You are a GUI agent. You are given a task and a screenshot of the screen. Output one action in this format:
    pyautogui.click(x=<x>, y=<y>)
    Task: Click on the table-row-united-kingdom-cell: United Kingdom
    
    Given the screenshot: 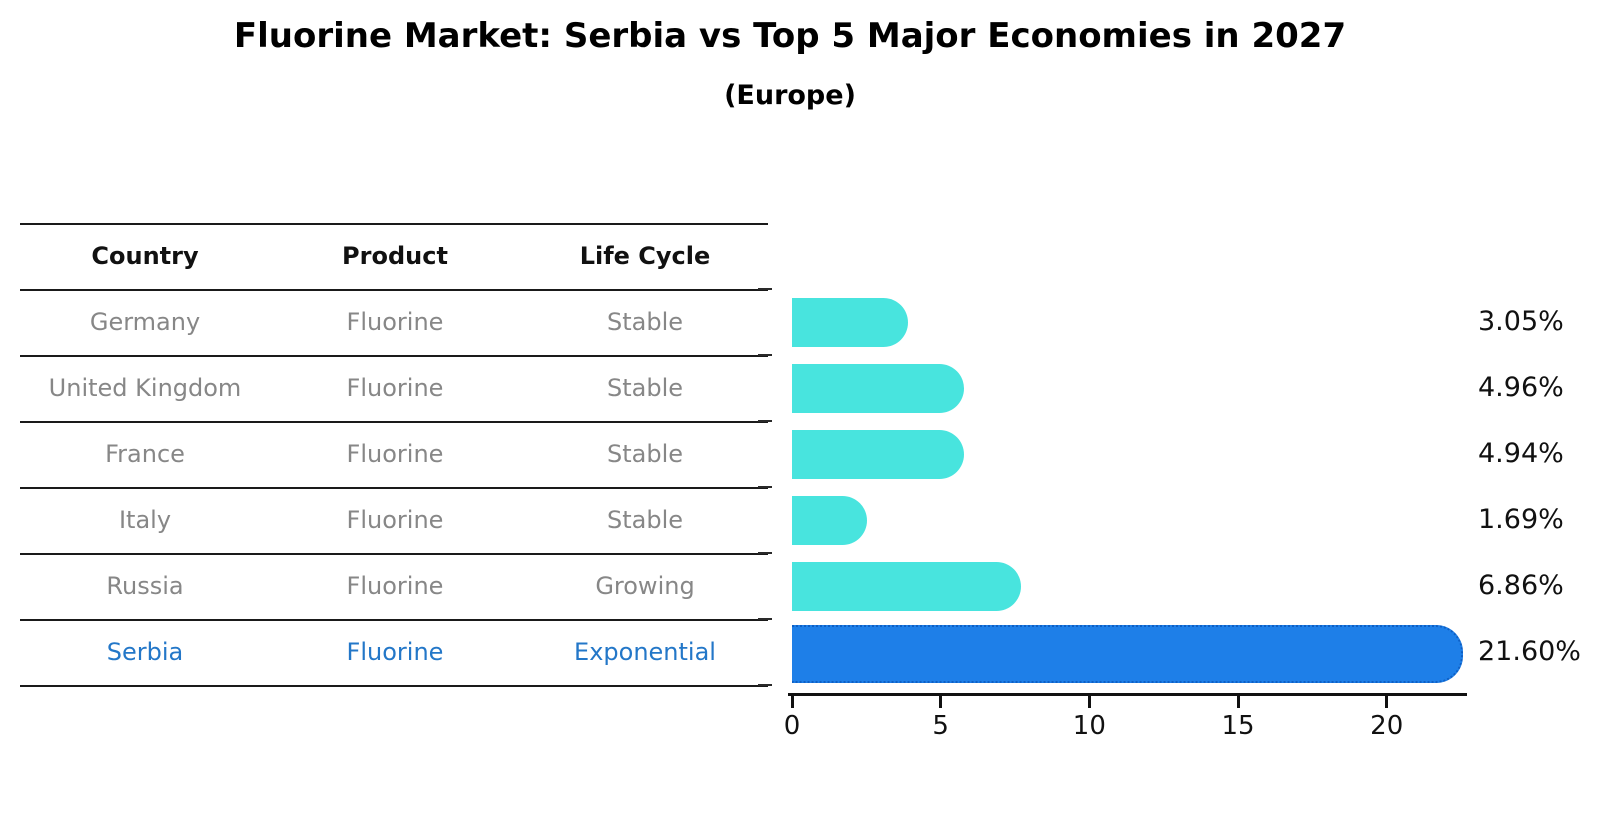 What is the action you would take?
    pyautogui.click(x=145, y=388)
    